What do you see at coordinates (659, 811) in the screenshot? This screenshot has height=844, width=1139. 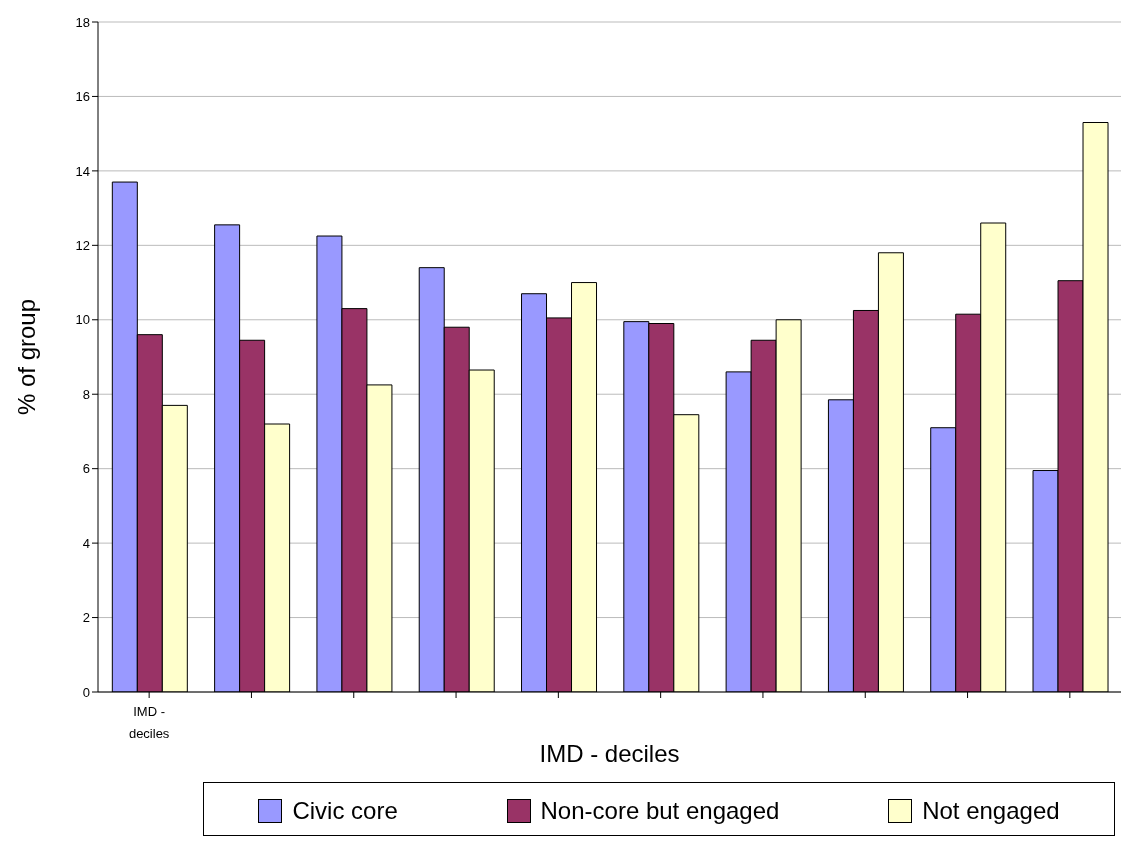 I see `legend-label: Non-core but engaged` at bounding box center [659, 811].